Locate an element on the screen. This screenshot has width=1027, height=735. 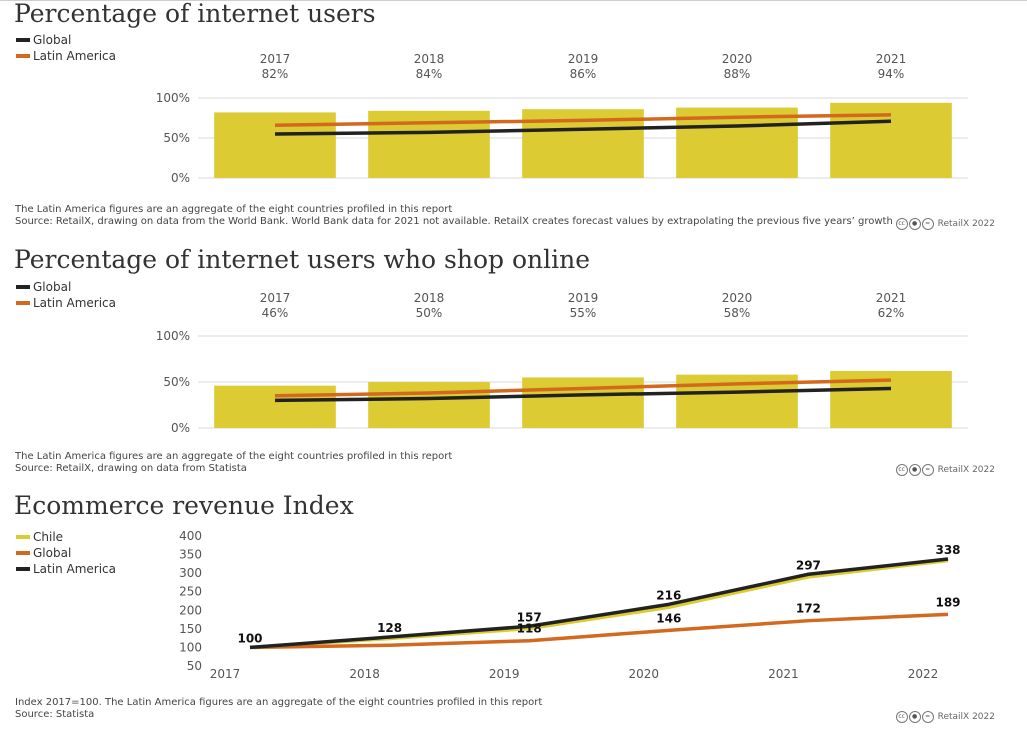
bar-value-label: 82% is located at coordinates (275, 74).